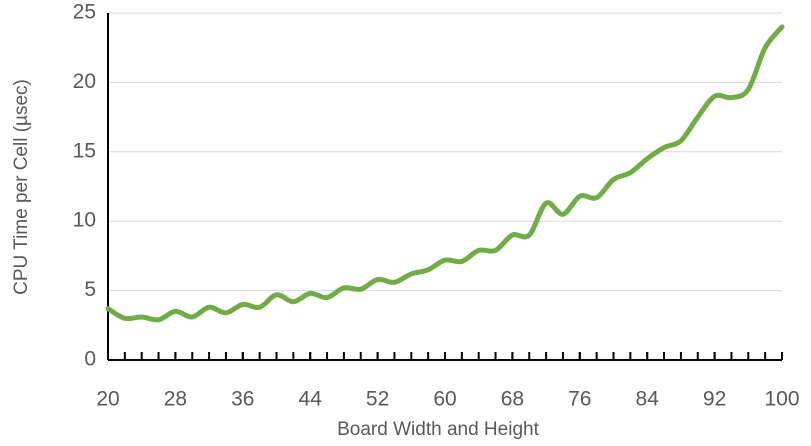  Describe the element at coordinates (311, 399) in the screenshot. I see `x-tick-label: 44` at that location.